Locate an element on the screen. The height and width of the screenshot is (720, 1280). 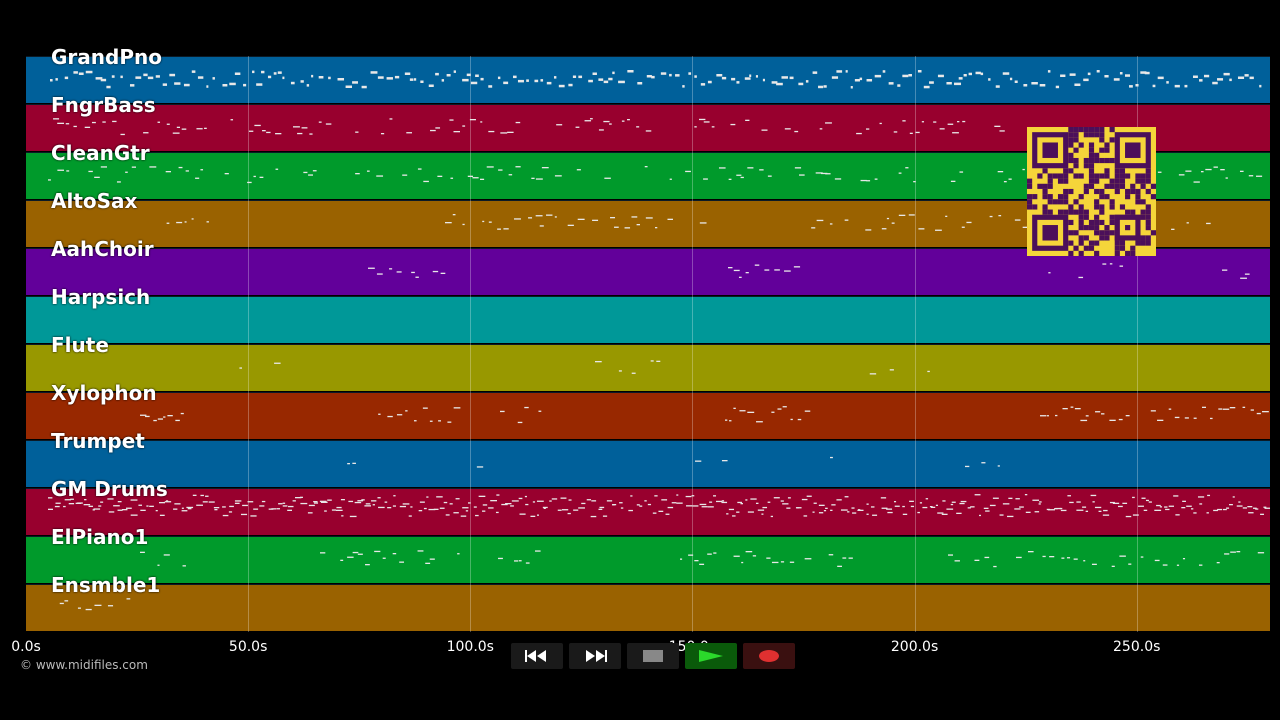
track-label: Harpsich is located at coordinates (101, 297).